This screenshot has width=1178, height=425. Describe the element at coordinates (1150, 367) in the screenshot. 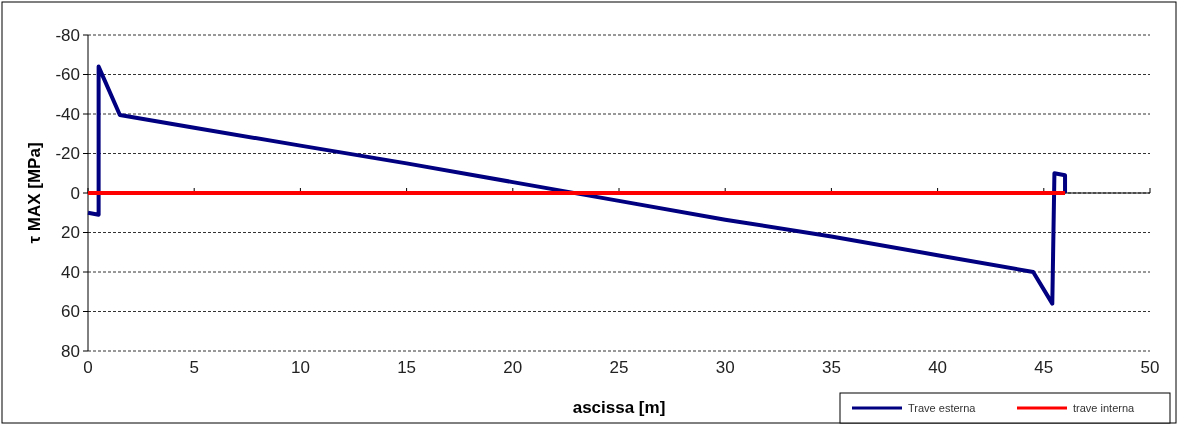

I see `x-tick-label: 50` at that location.